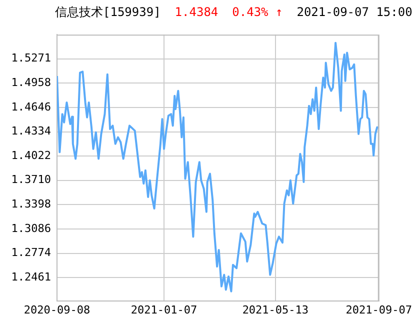 The image size is (415, 330). What do you see at coordinates (354, 12) in the screenshot?
I see `text: 2021-09-07 15:00` at bounding box center [354, 12].